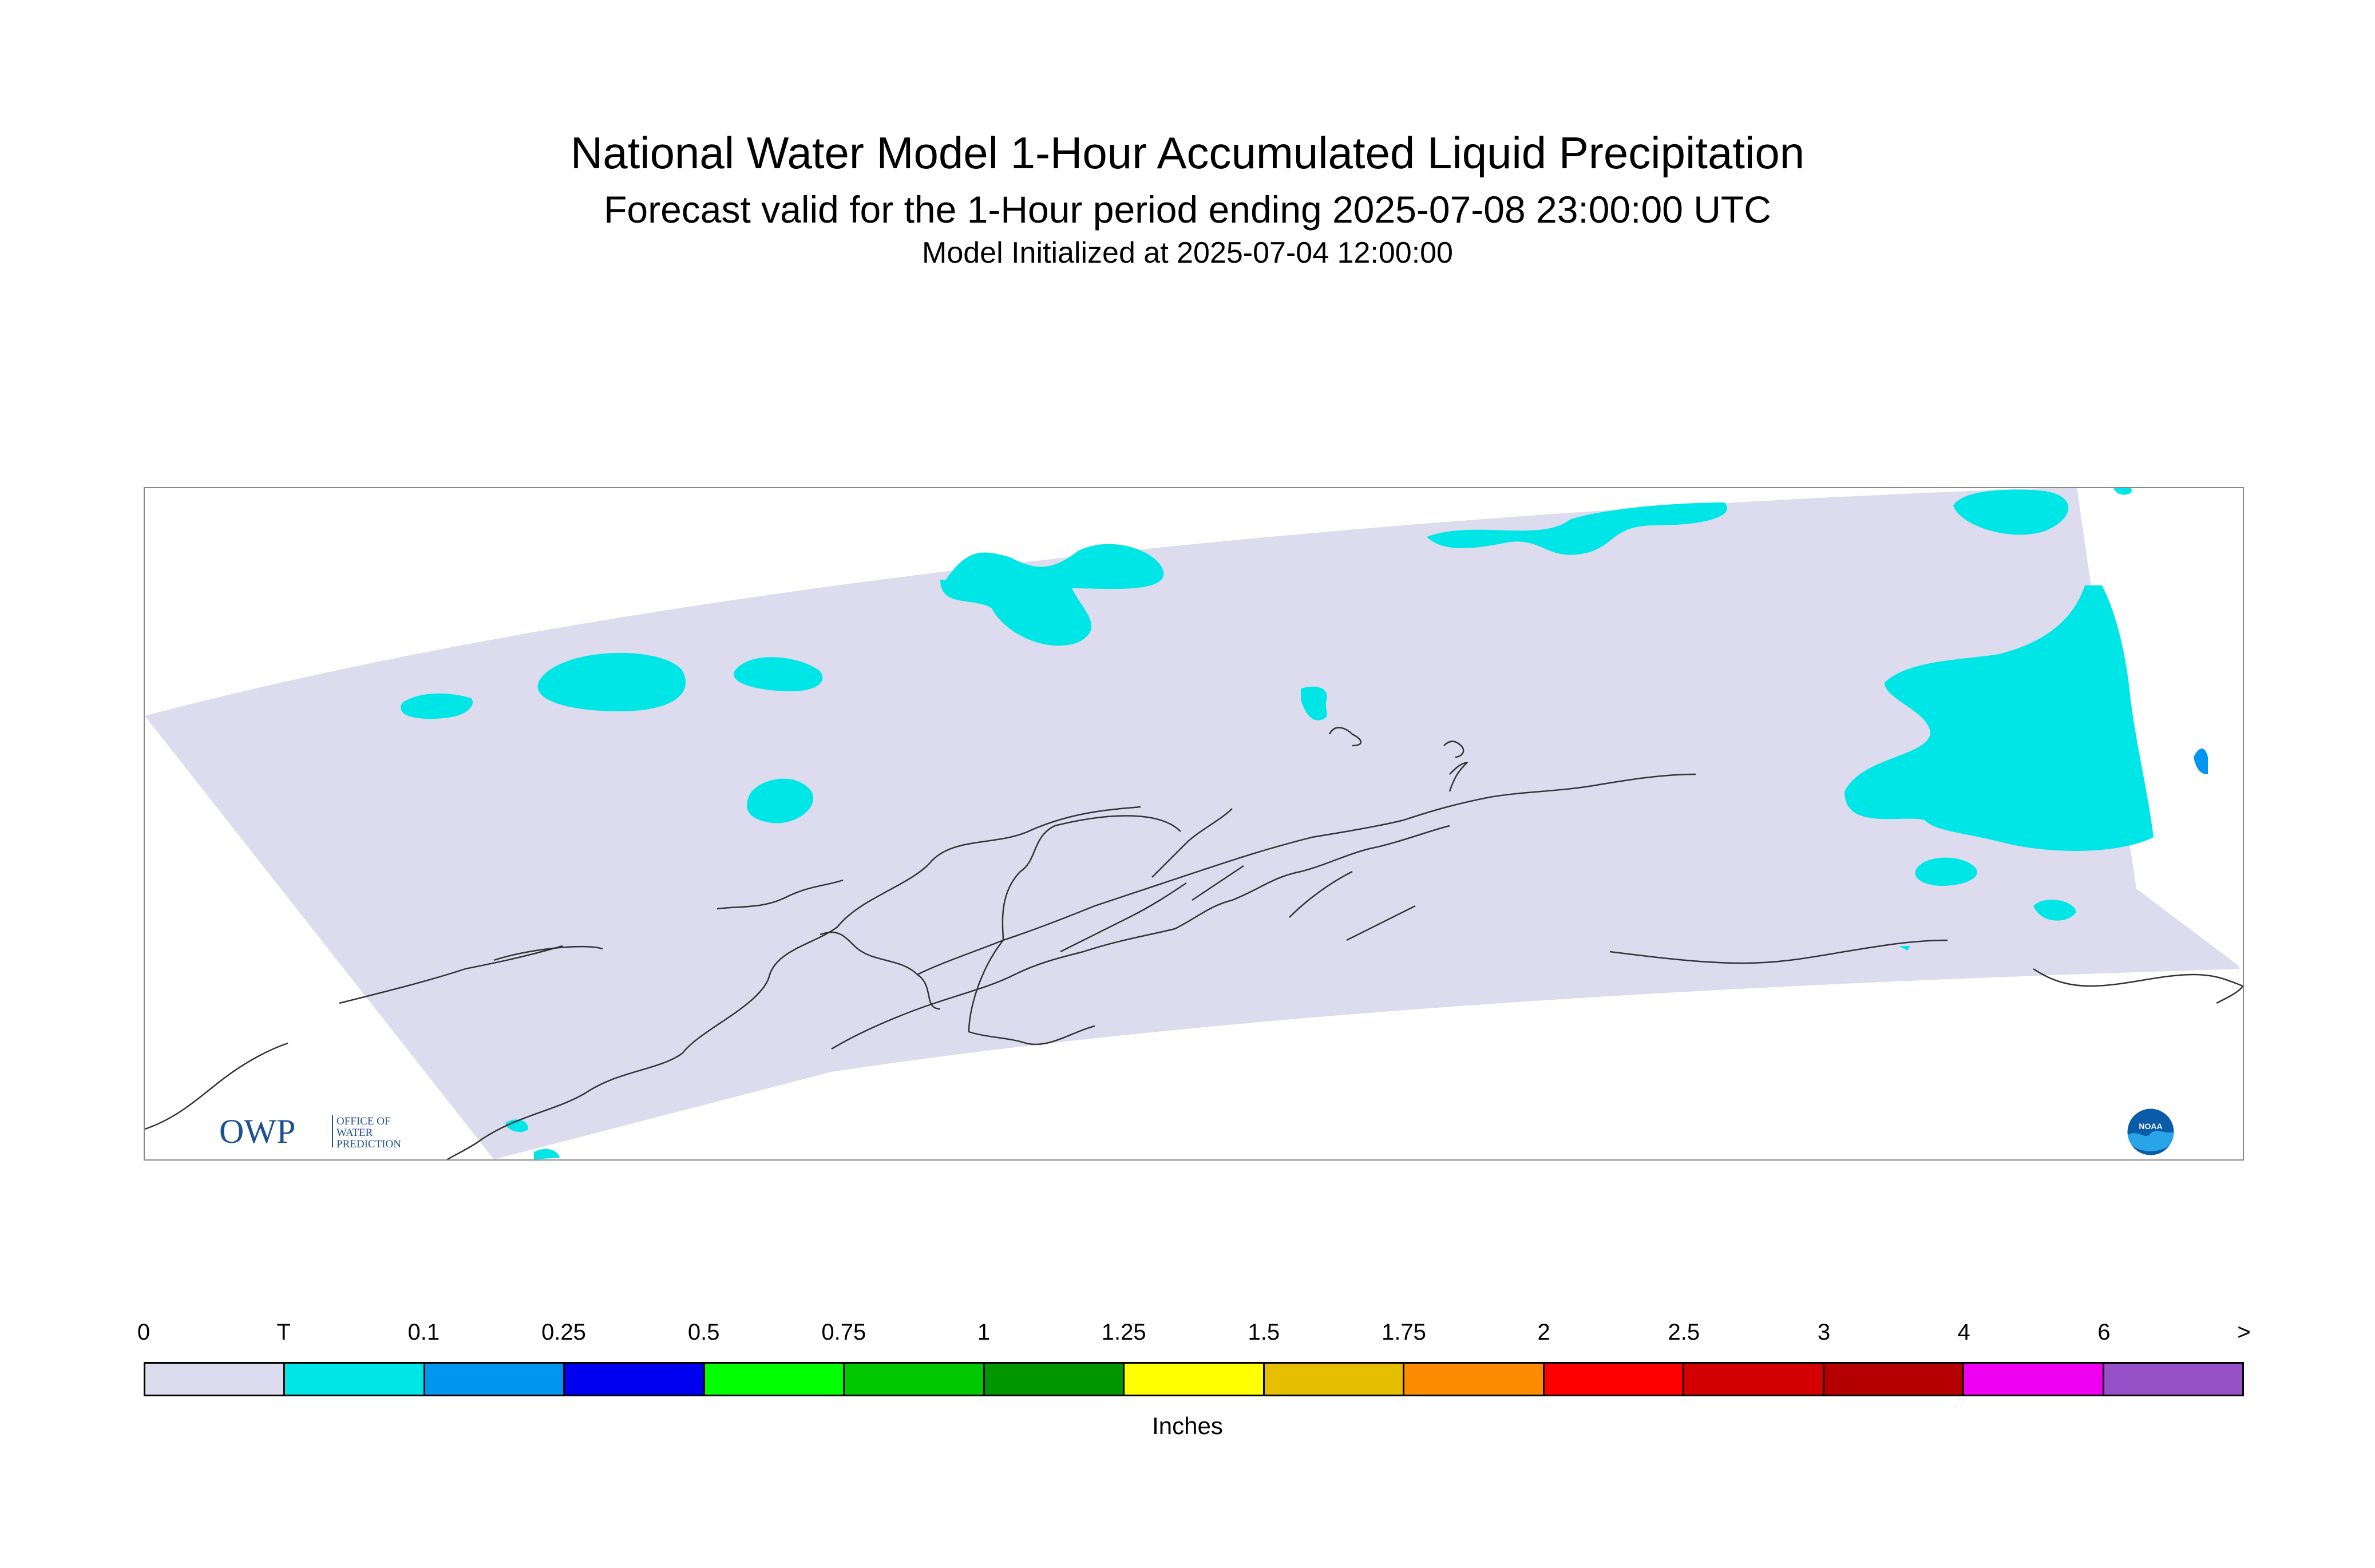  What do you see at coordinates (1543, 1332) in the screenshot?
I see `legend-tick-label: 2` at bounding box center [1543, 1332].